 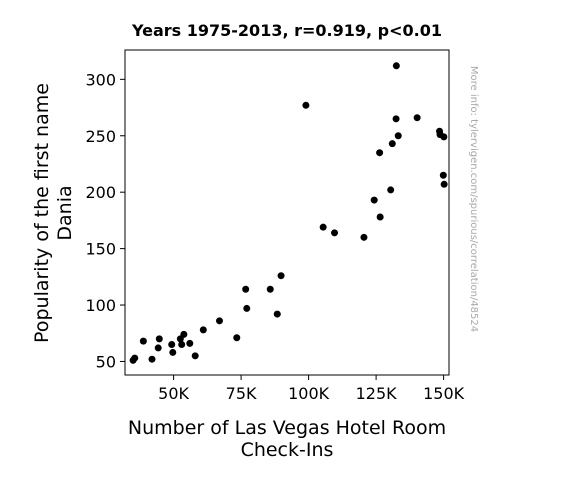 What do you see at coordinates (444, 393) in the screenshot?
I see `x-tick-label: 150K` at bounding box center [444, 393].